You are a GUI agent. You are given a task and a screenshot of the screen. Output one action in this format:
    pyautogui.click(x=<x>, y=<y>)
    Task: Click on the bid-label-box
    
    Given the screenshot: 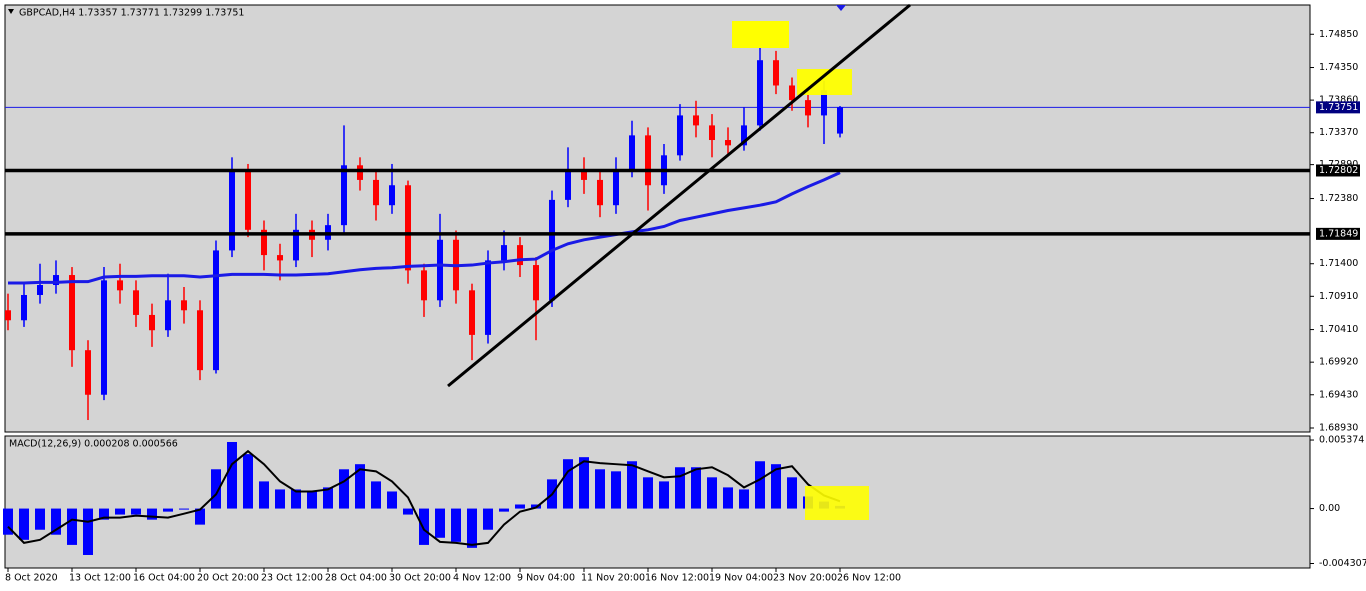 What is the action you would take?
    pyautogui.click(x=1338, y=107)
    